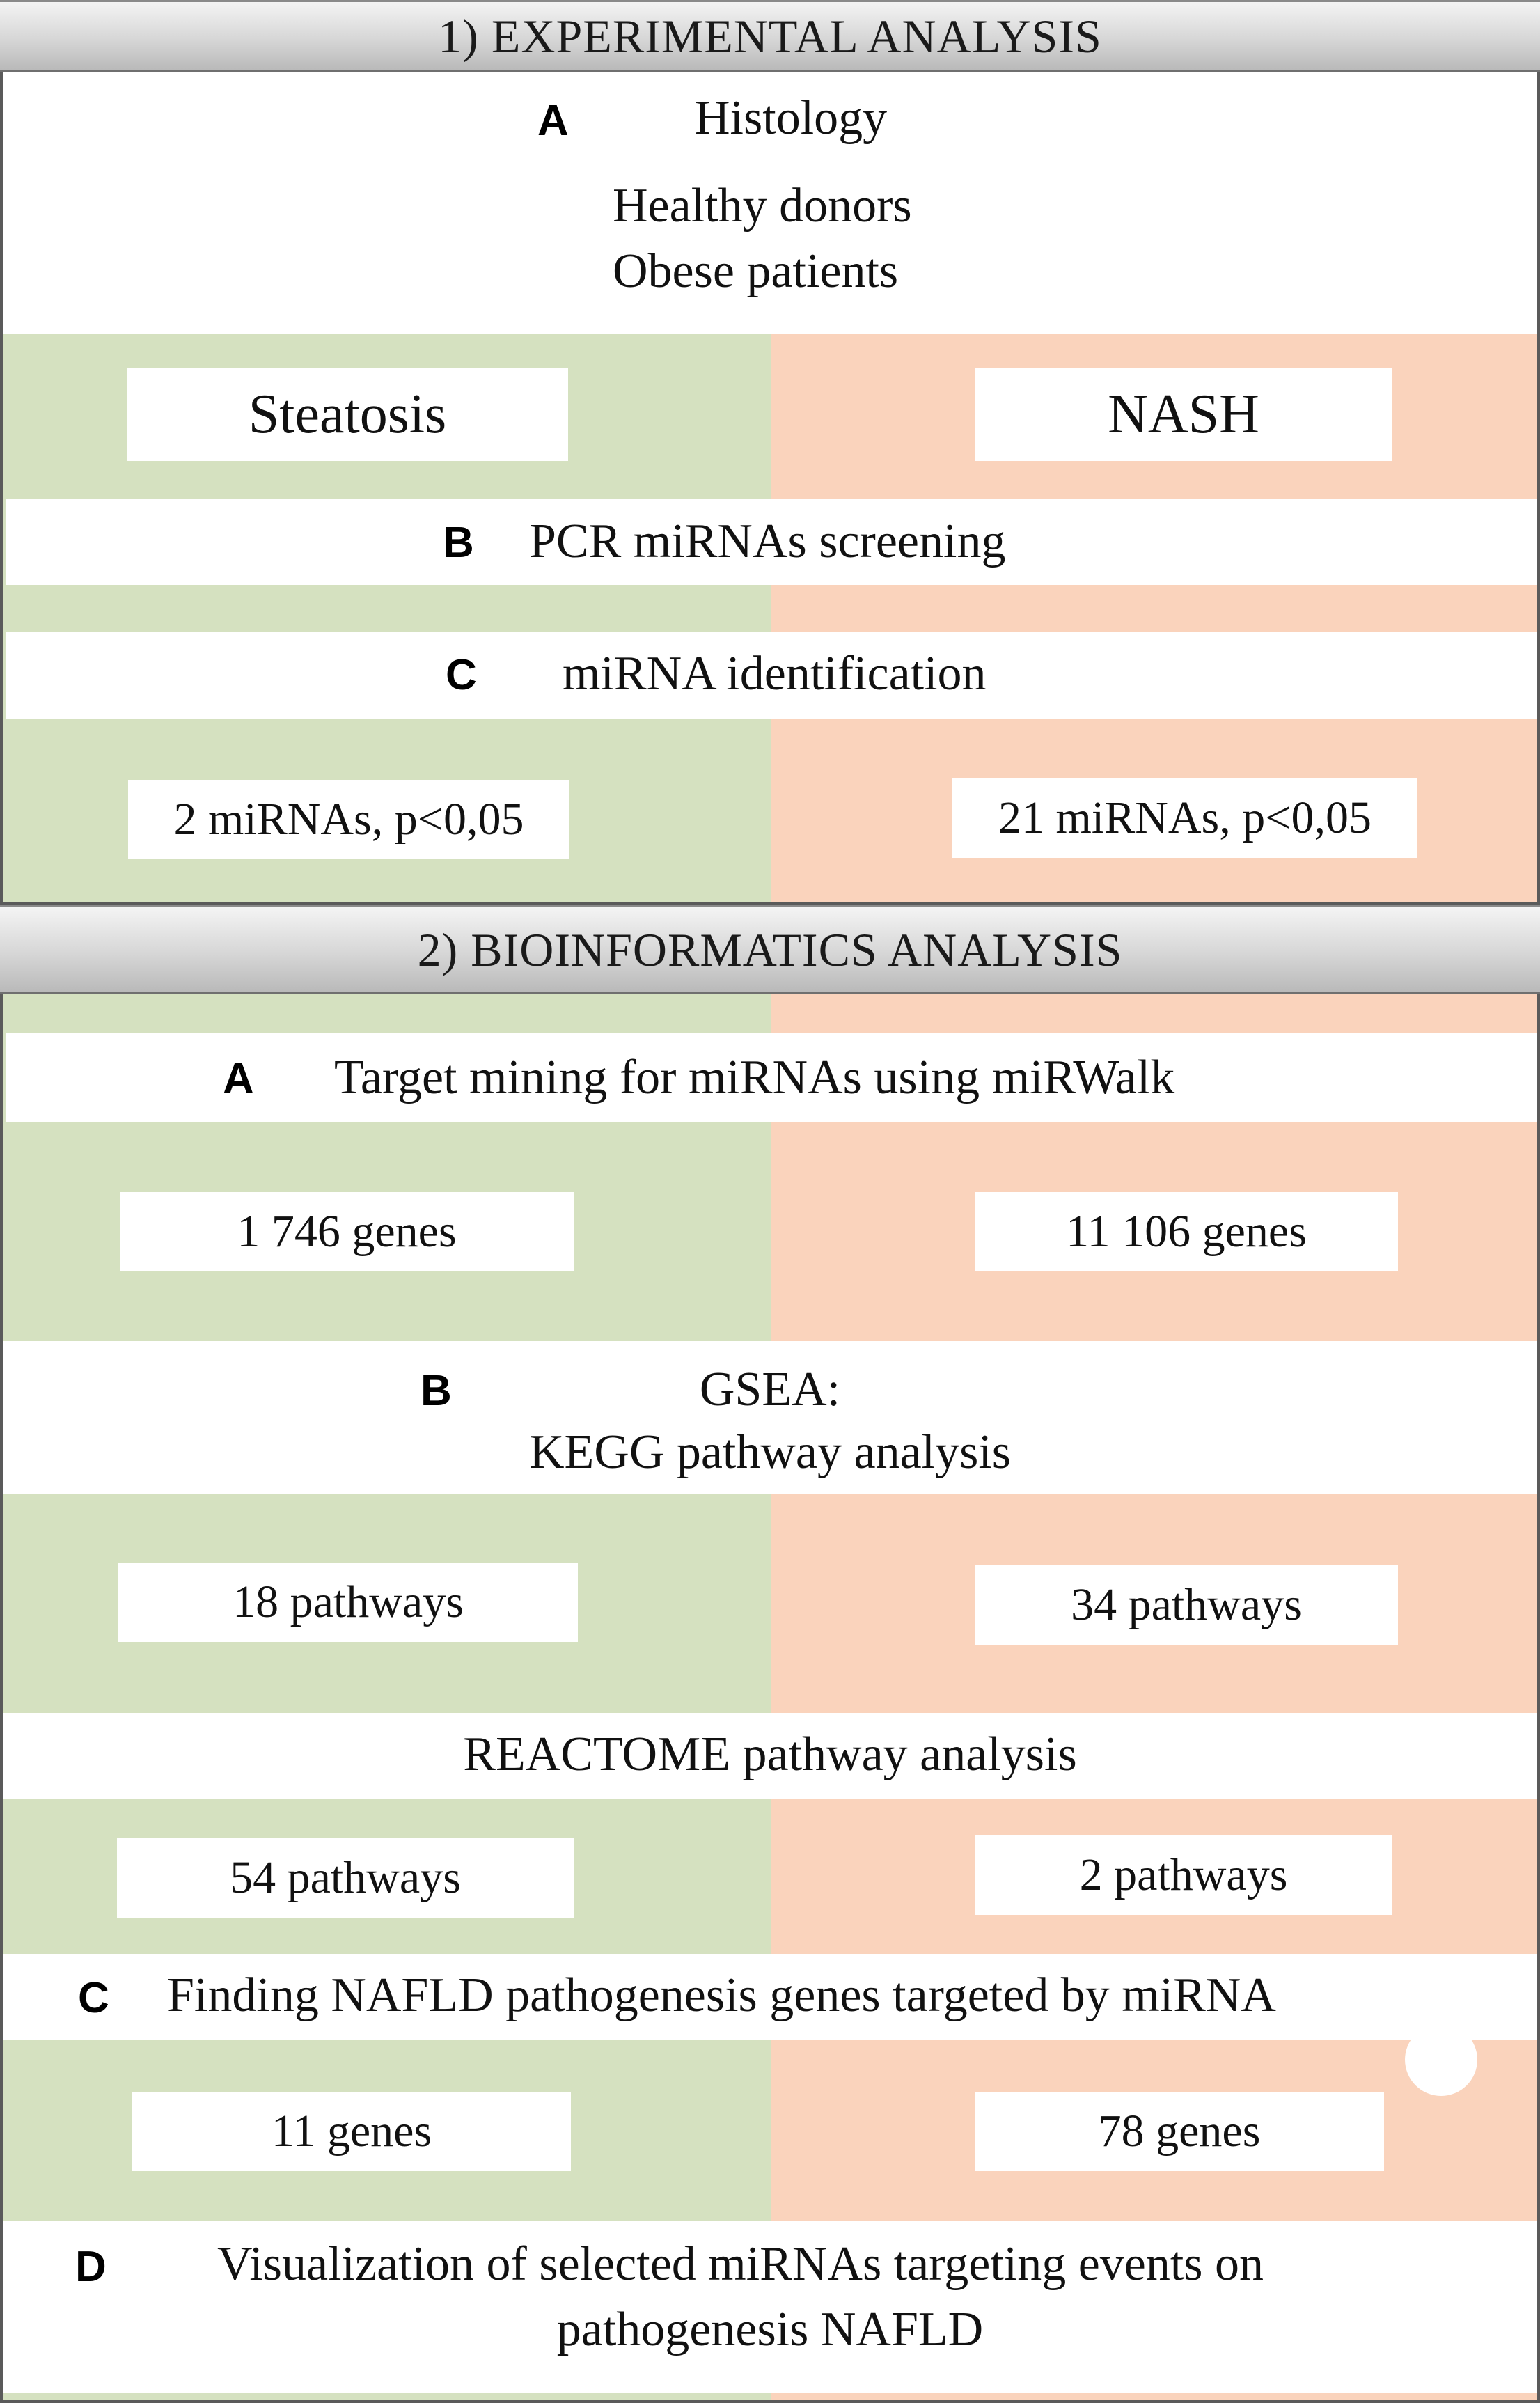  I want to click on steatosis-reactome-pathways: 54 pathways, so click(345, 1878).